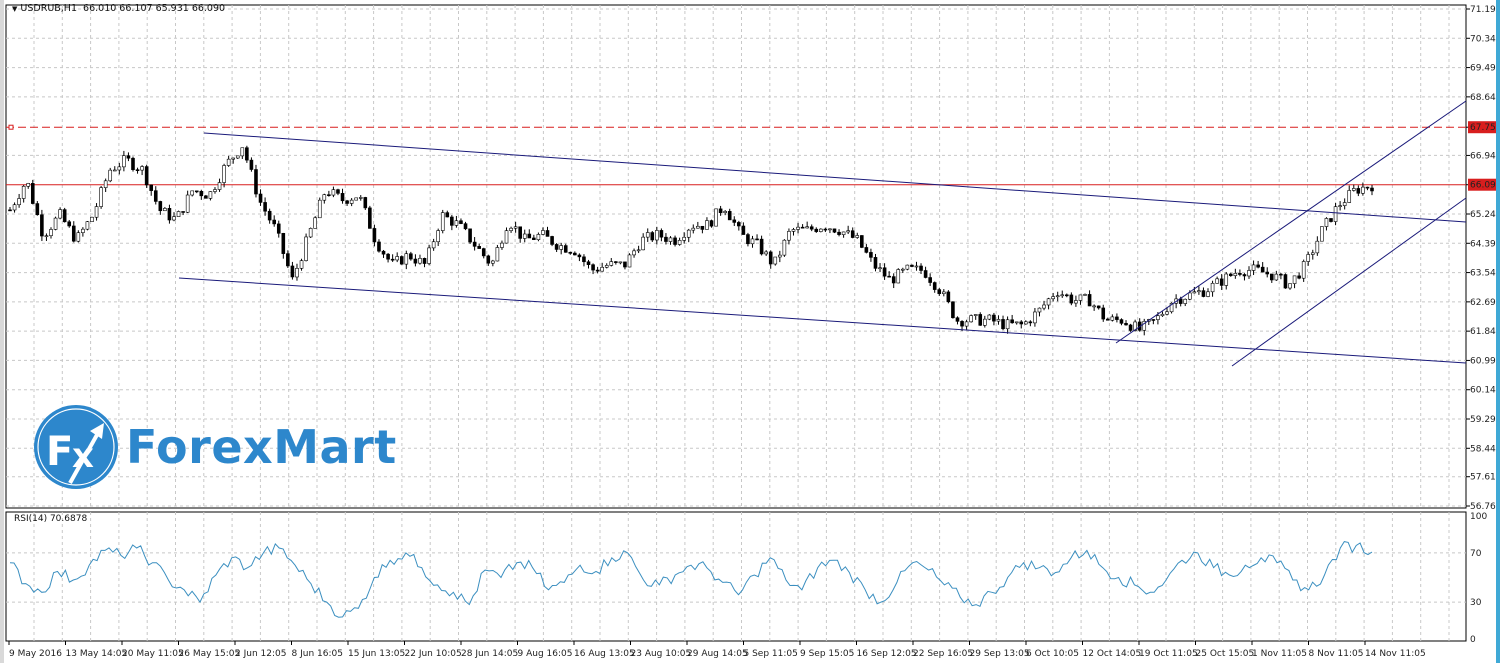 Image resolution: width=1500 pixels, height=663 pixels. Describe the element at coordinates (1485, 449) in the screenshot. I see `price-tick-label: 58.440` at that location.